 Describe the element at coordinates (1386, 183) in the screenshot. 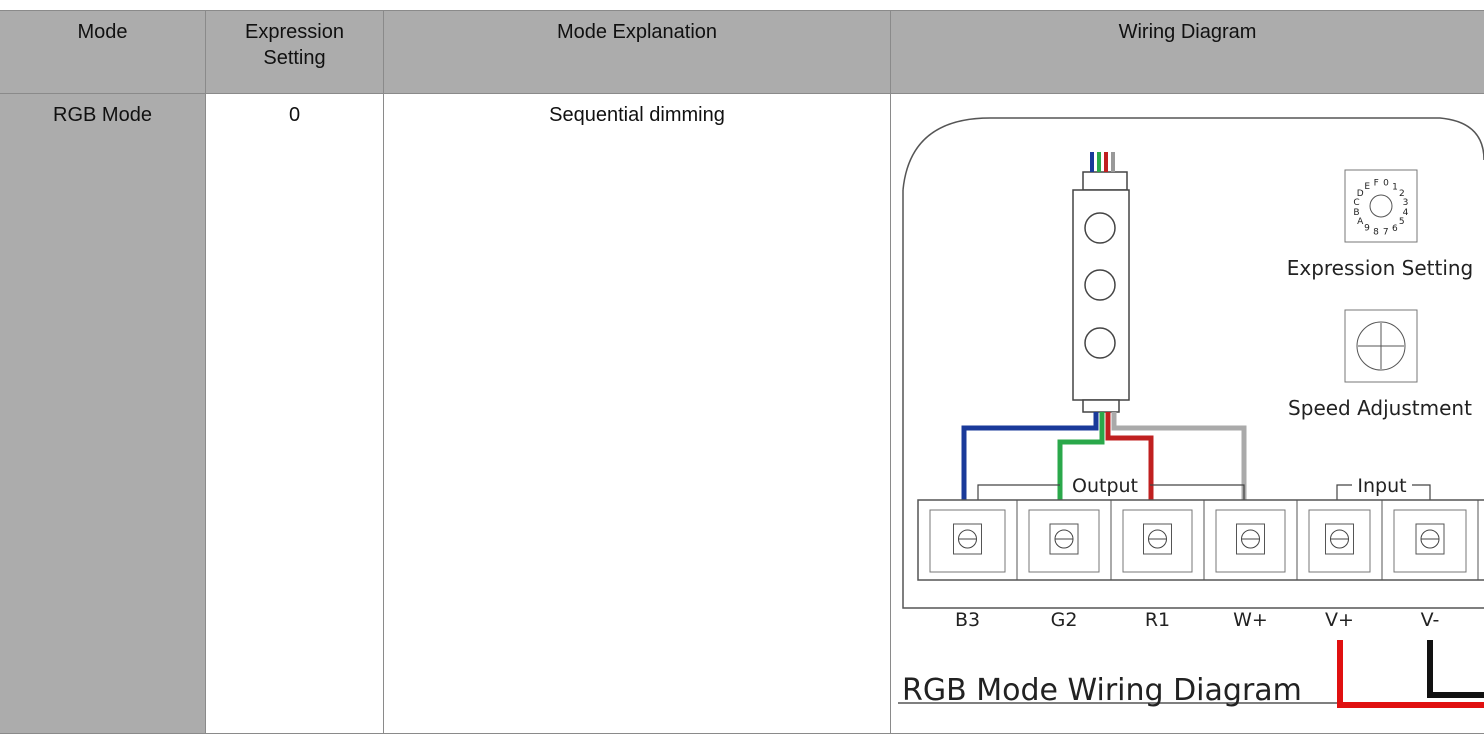

I see `dial-label: 0` at that location.